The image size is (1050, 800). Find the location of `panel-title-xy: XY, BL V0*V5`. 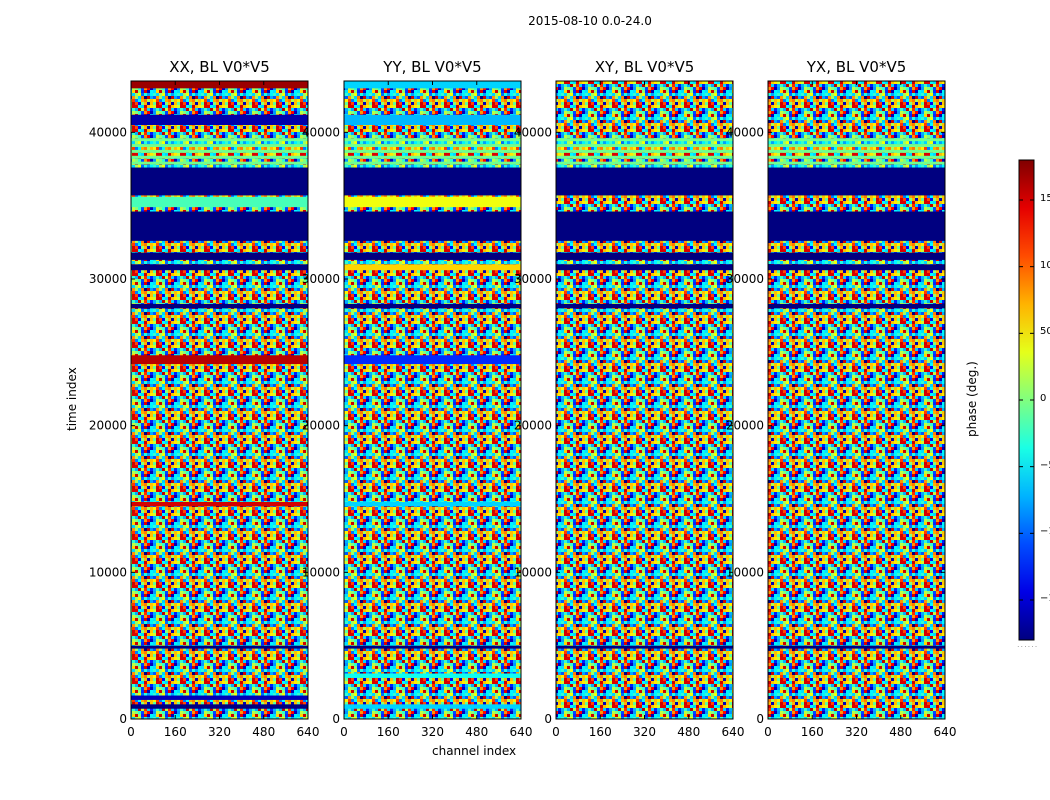

panel-title-xy: XY, BL V0*V5 is located at coordinates (644, 67).